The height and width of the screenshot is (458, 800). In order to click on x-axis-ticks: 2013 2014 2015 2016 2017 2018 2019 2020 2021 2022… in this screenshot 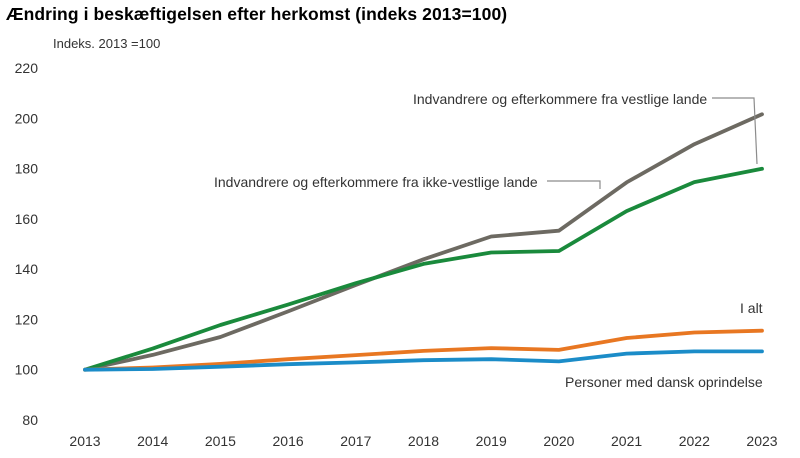, I will do `click(423, 441)`.